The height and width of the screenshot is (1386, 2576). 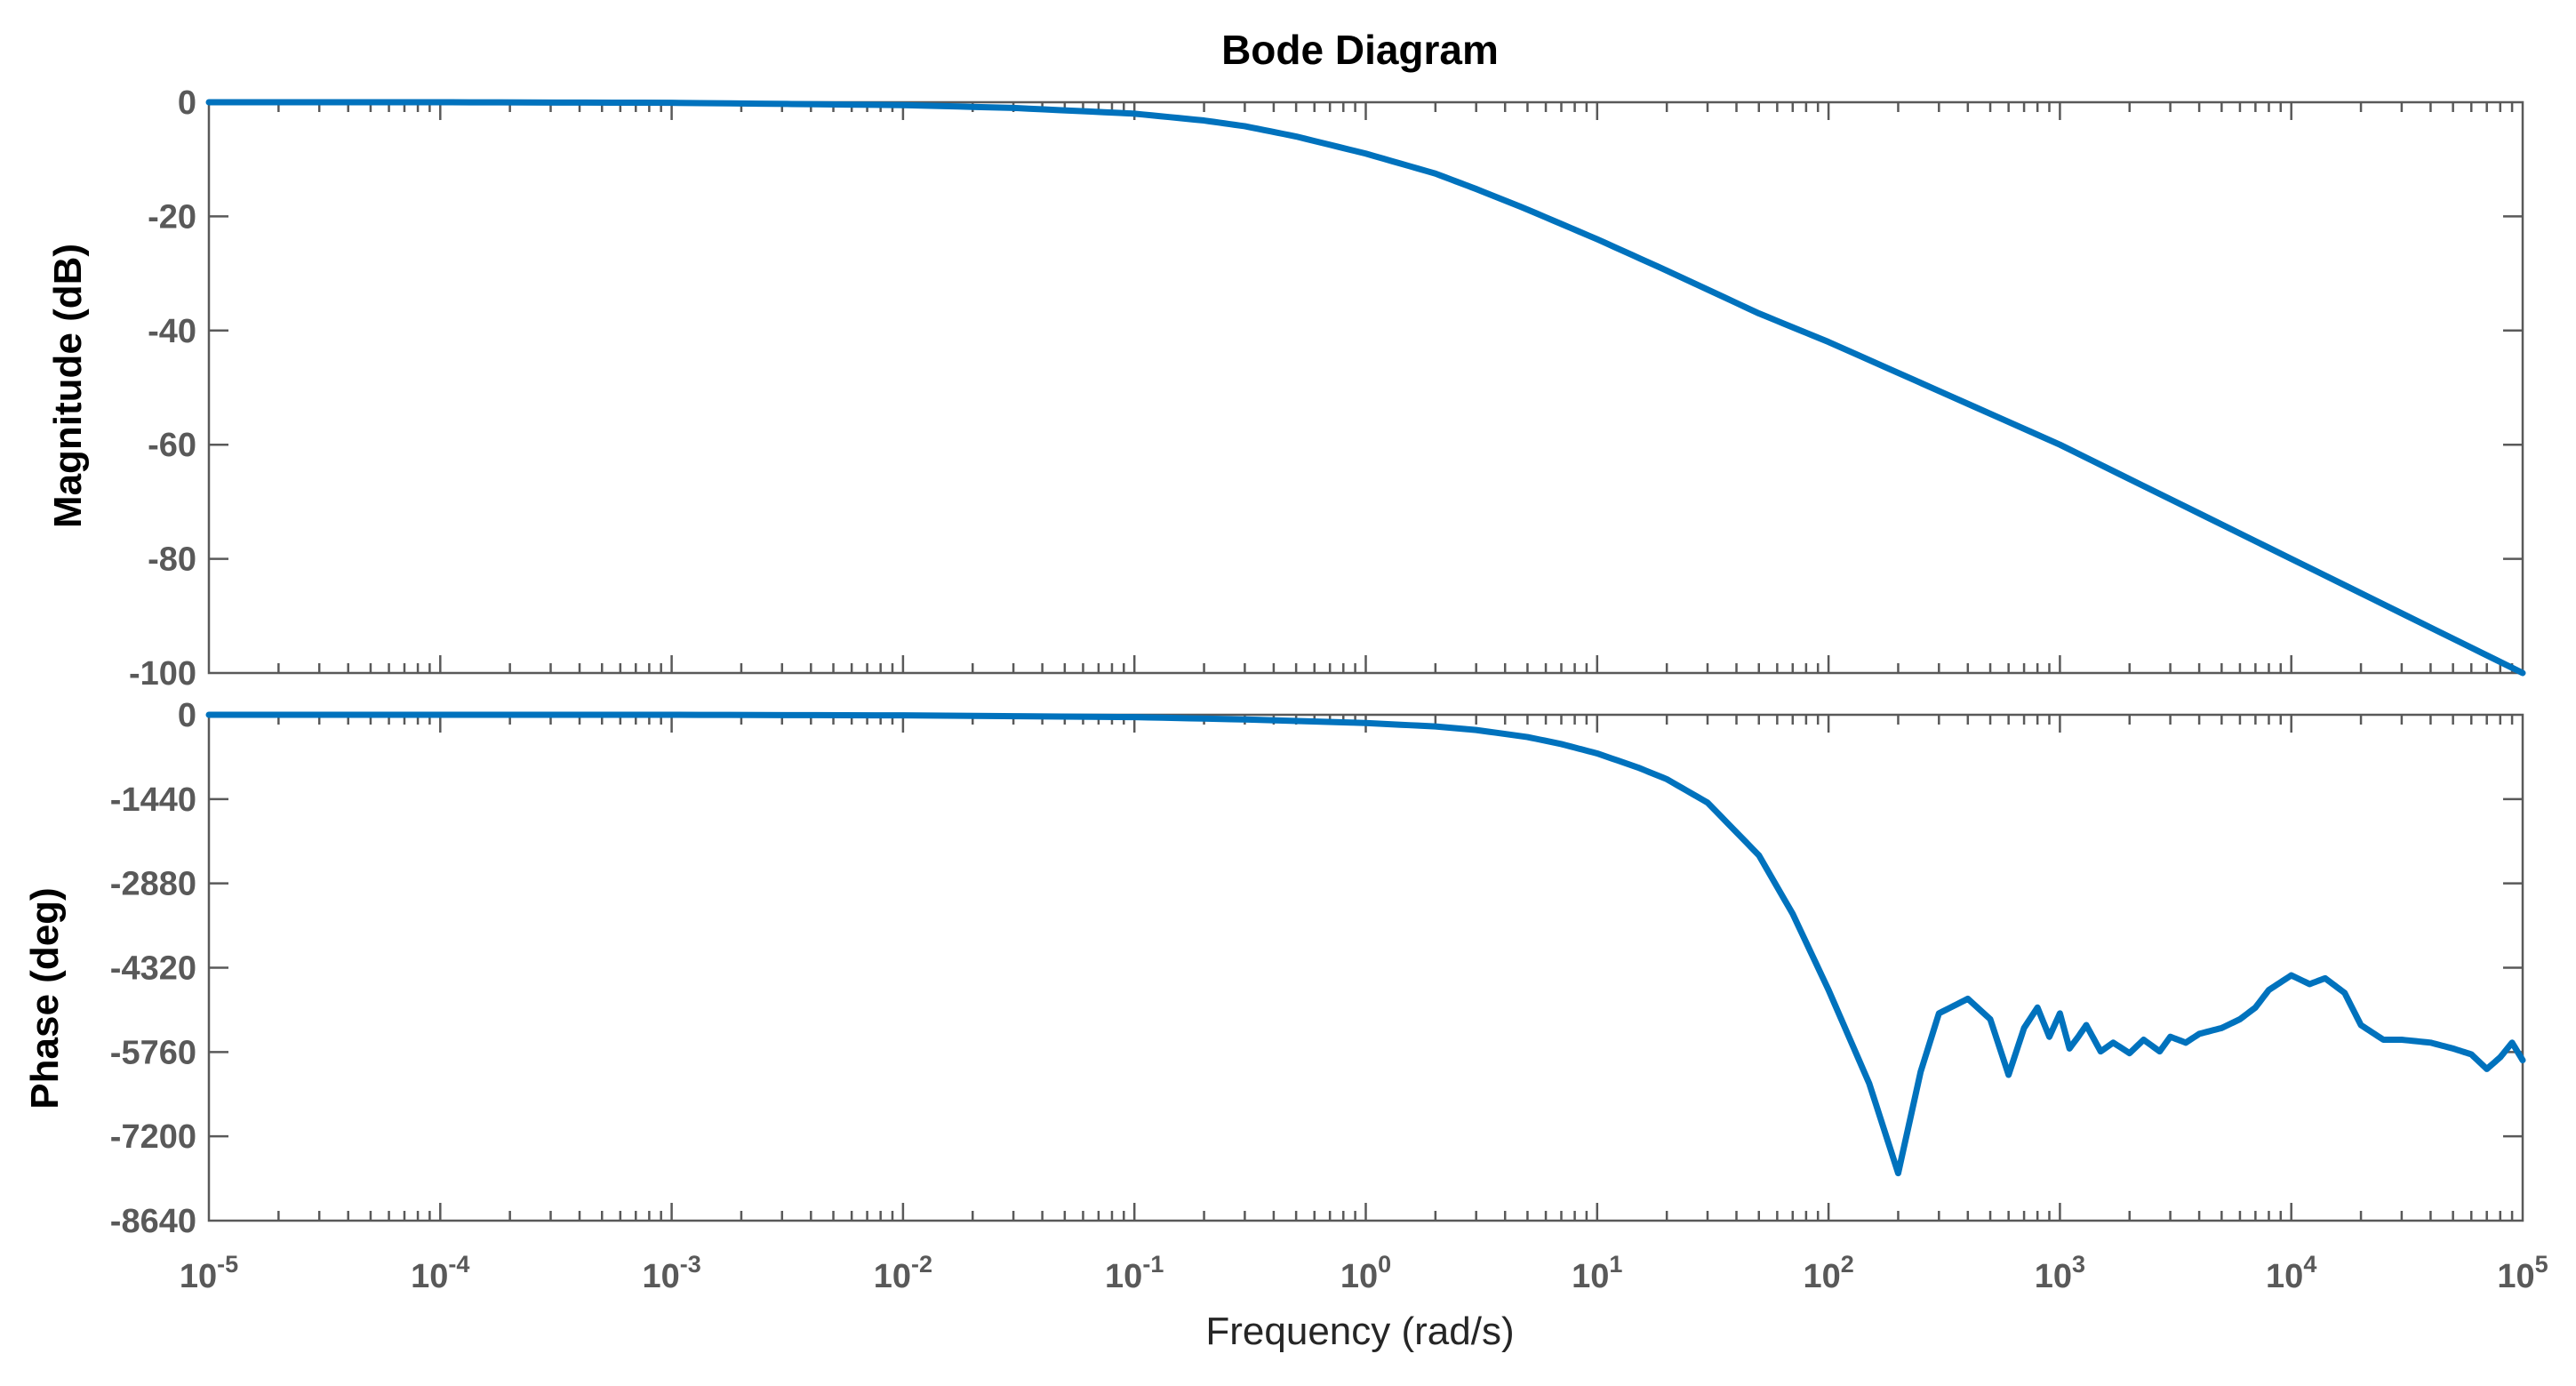 I want to click on magnitude-y-tick-label: -80, so click(x=172, y=560).